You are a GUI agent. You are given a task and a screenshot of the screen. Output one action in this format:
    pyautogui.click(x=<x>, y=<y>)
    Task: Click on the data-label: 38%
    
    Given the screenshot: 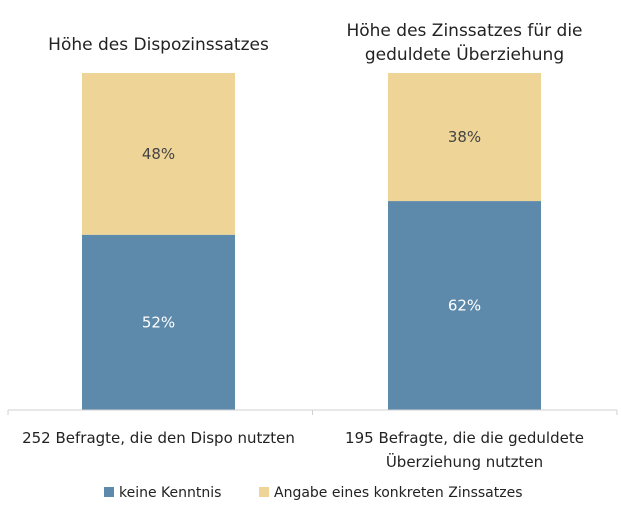 What is the action you would take?
    pyautogui.click(x=464, y=137)
    